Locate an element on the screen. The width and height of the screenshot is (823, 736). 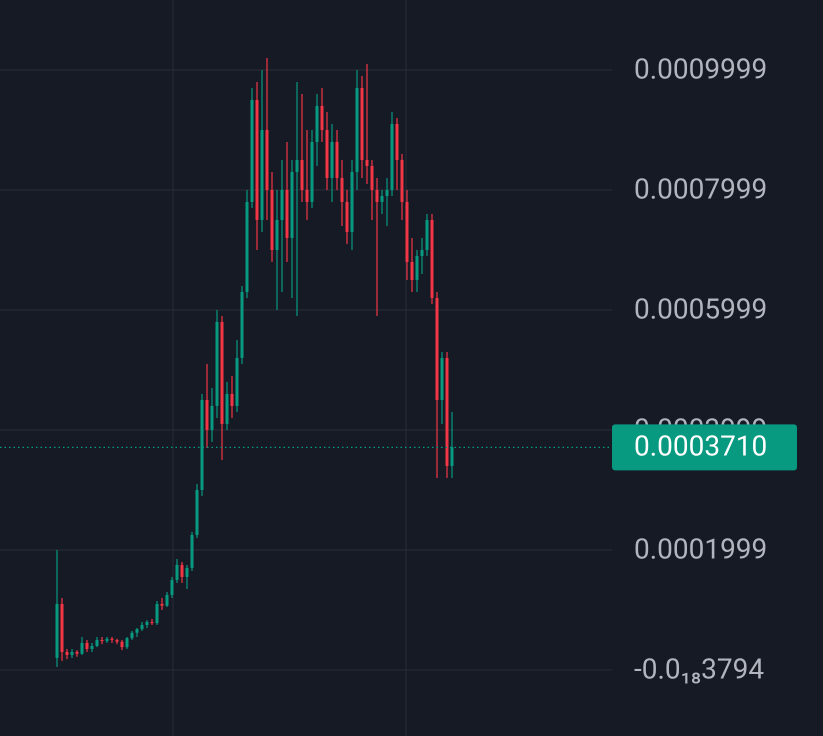
price-label-box is located at coordinates (704, 447).